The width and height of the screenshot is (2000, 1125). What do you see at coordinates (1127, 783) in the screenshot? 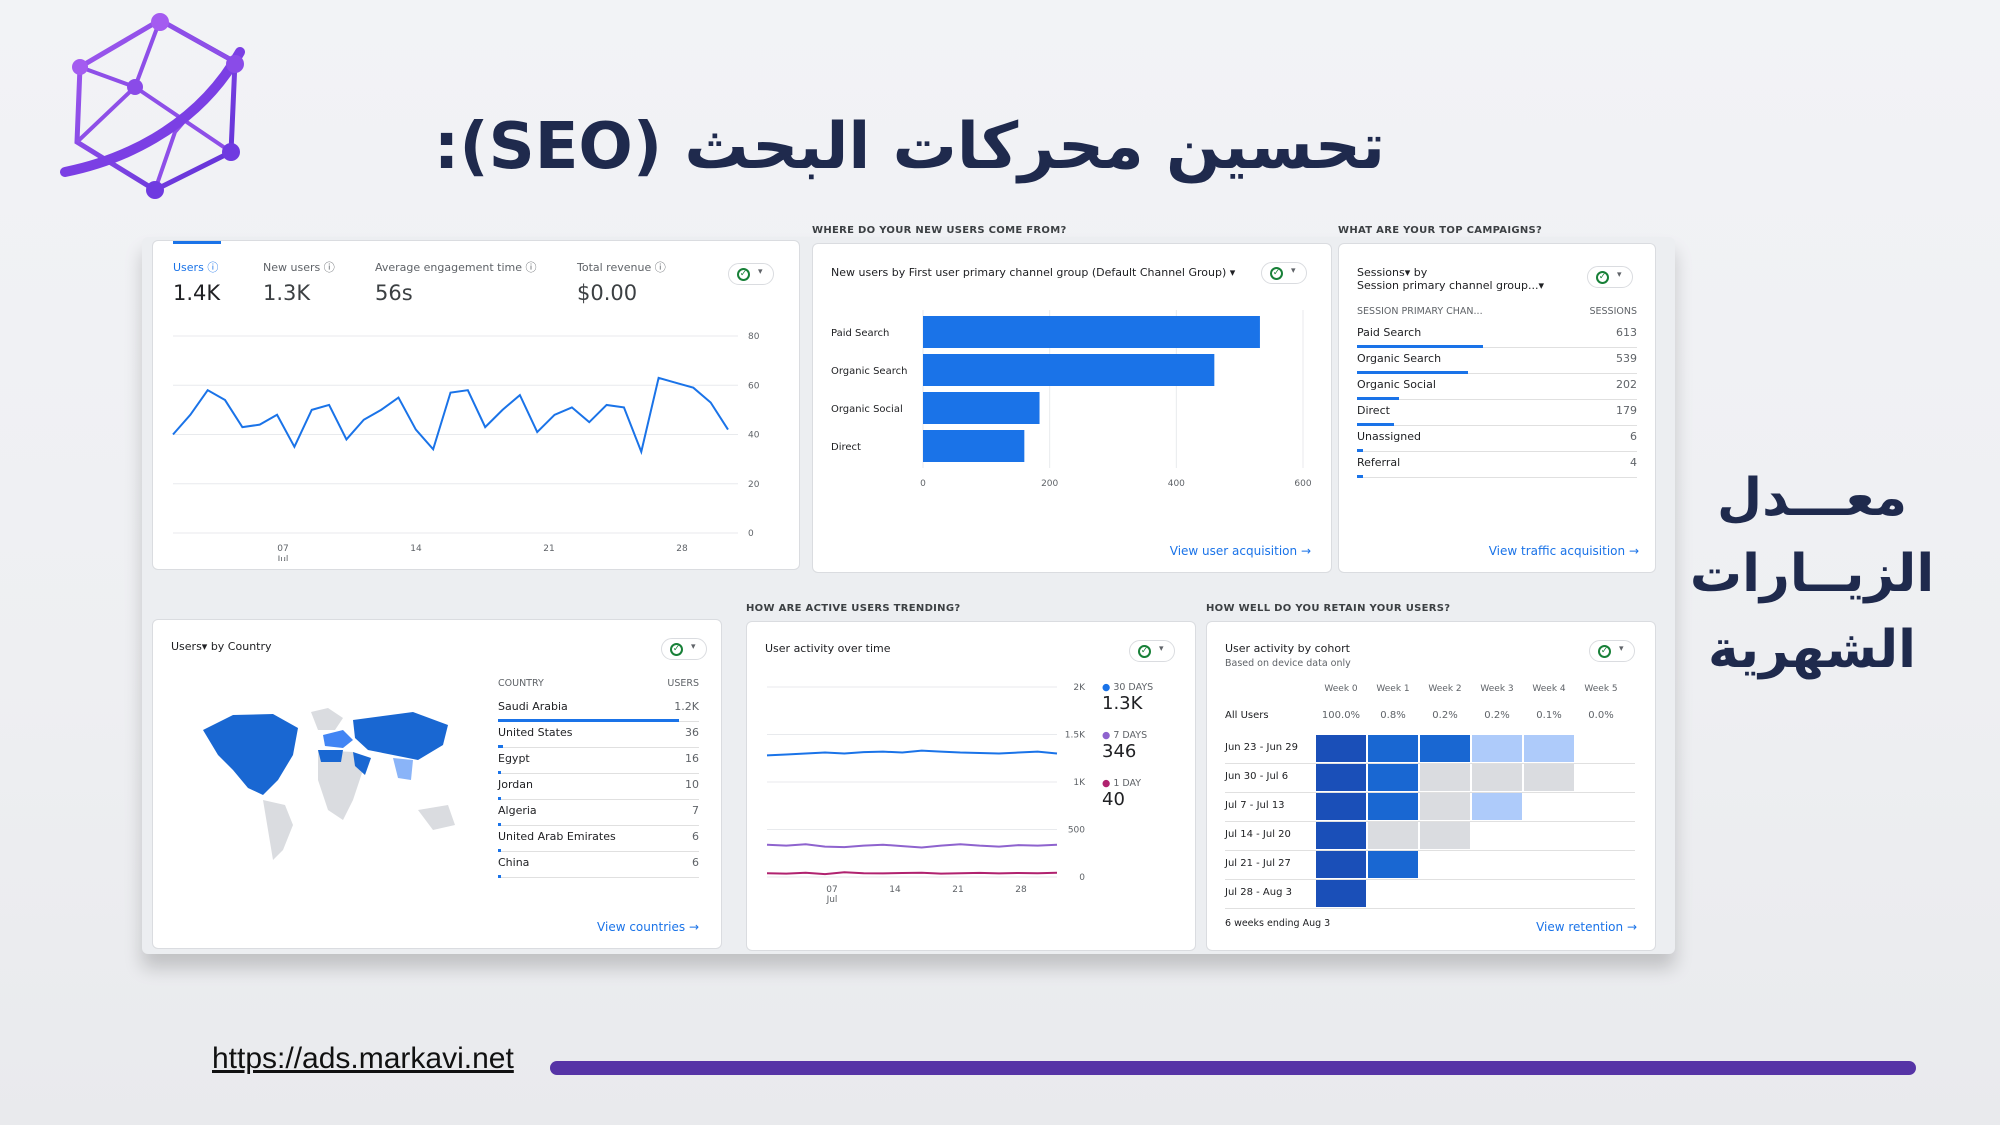
I see `legend-label: 1 DAY` at bounding box center [1127, 783].